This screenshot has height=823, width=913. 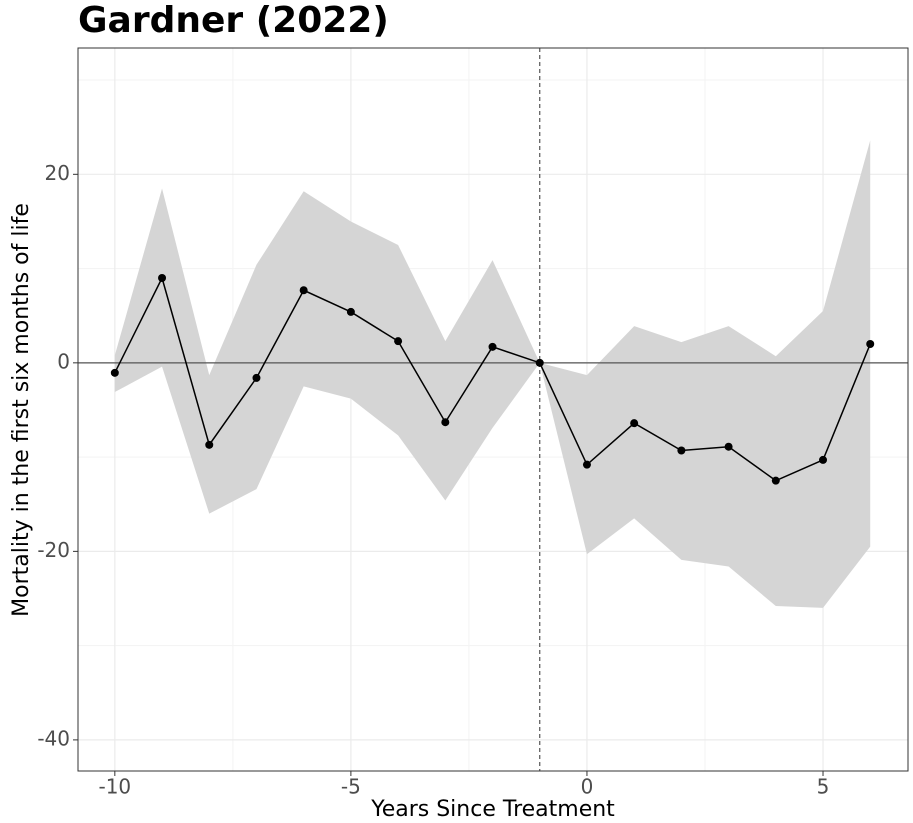 I want to click on x-tick-label: 5, so click(x=823, y=787).